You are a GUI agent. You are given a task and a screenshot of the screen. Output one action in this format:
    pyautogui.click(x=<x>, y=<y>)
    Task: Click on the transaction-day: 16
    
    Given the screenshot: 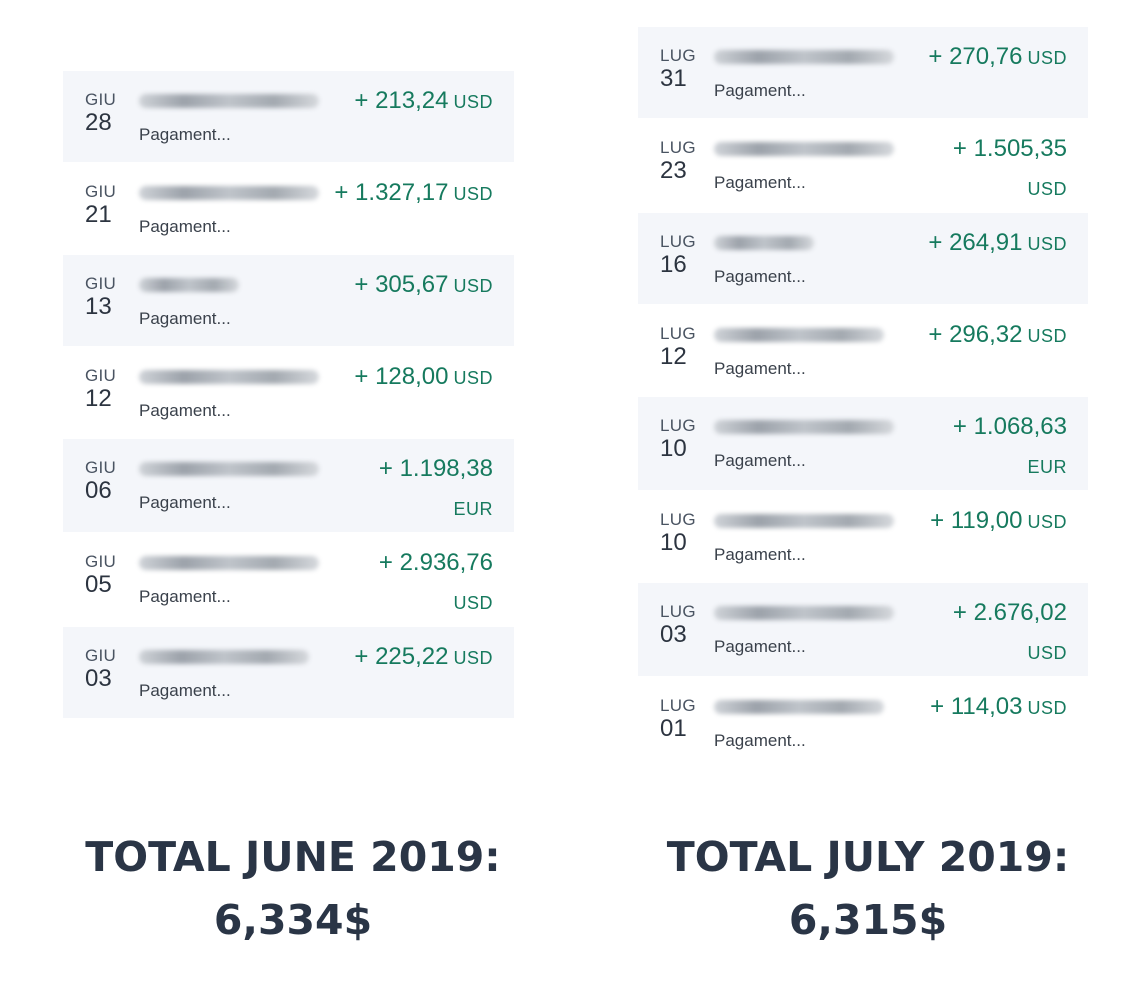 What is the action you would take?
    pyautogui.click(x=673, y=264)
    